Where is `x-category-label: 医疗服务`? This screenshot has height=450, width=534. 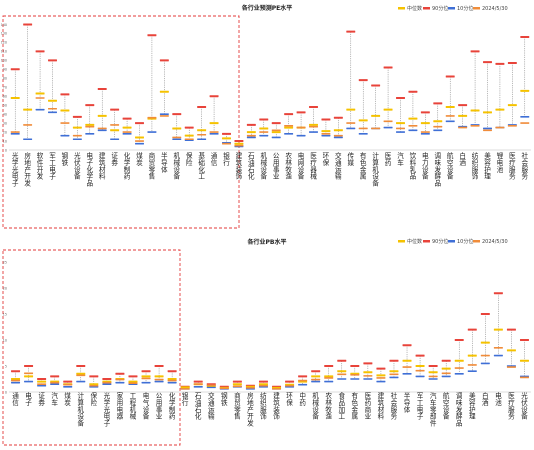
x-category-label: 医疗服务 is located at coordinates (512, 166).